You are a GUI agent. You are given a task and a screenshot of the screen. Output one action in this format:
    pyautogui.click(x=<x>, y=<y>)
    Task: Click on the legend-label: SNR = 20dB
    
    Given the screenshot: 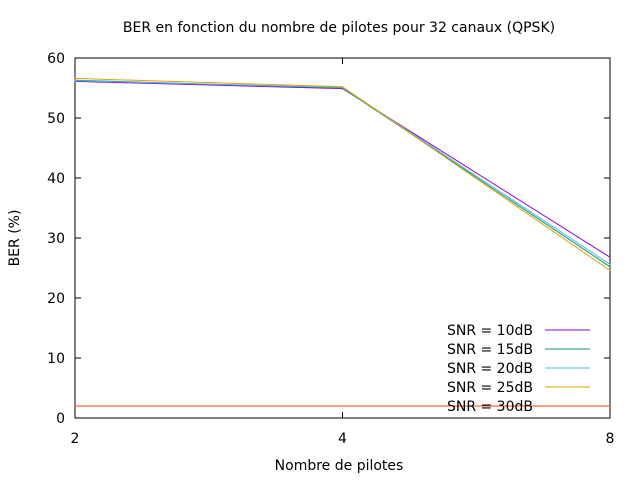 What is the action you would take?
    pyautogui.click(x=490, y=369)
    